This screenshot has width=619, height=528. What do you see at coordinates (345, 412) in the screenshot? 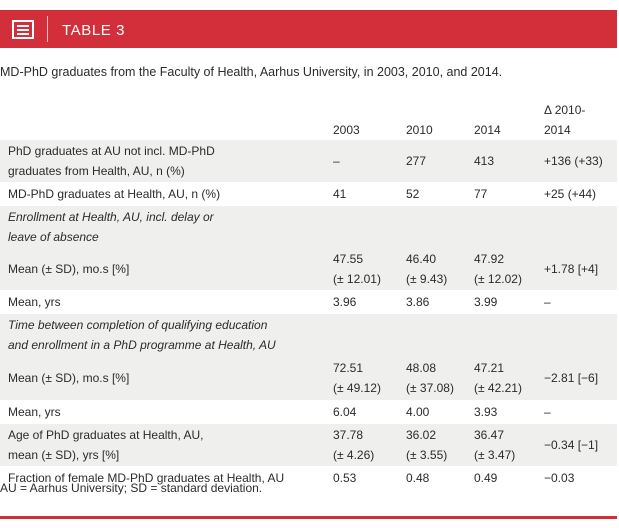
I see `cell-2003: 6.04` at bounding box center [345, 412].